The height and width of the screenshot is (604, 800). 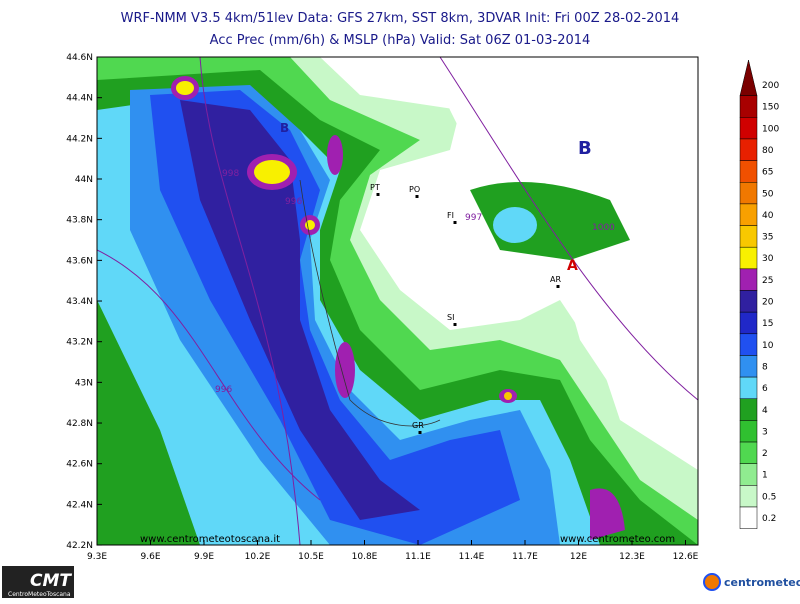 What do you see at coordinates (311, 557) in the screenshot?
I see `lon-label: 10.5E` at bounding box center [311, 557].